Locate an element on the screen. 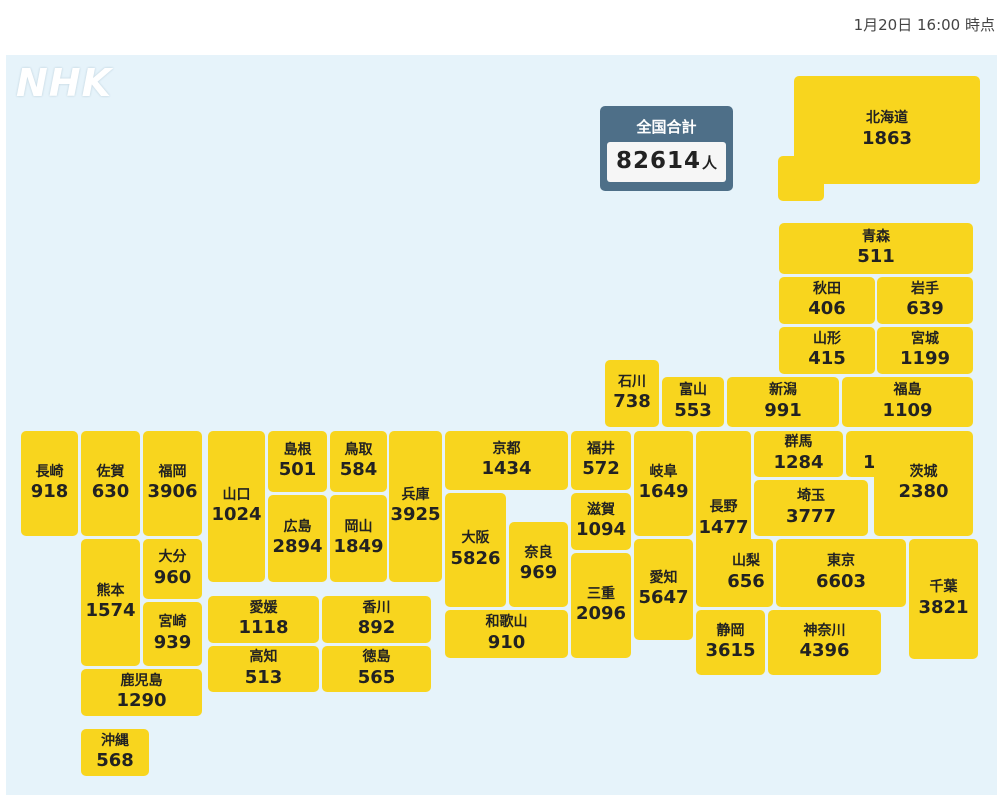 The height and width of the screenshot is (798, 1003). pref-akita-count: 406 is located at coordinates (827, 308).